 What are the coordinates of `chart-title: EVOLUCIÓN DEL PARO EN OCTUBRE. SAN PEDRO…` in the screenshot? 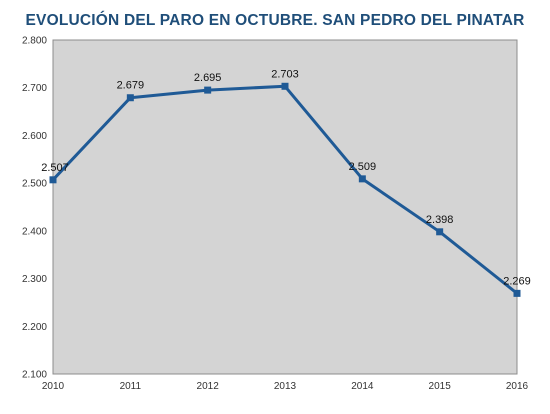 It's located at (275, 20).